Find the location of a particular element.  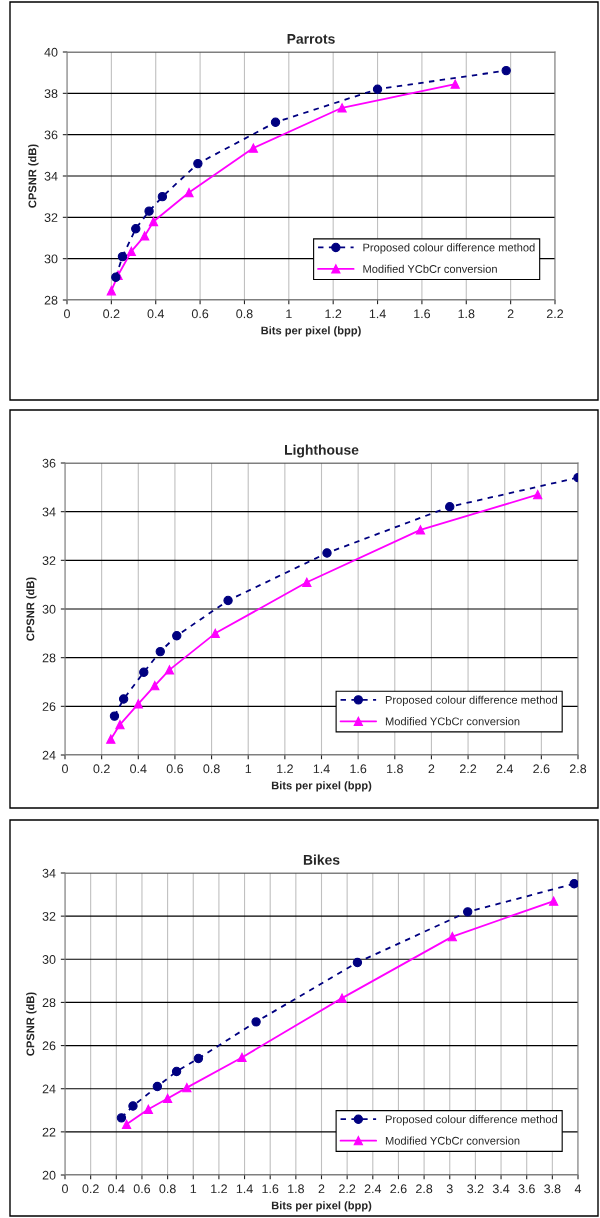

legend-label: Proposed colour difference method is located at coordinates (471, 701).